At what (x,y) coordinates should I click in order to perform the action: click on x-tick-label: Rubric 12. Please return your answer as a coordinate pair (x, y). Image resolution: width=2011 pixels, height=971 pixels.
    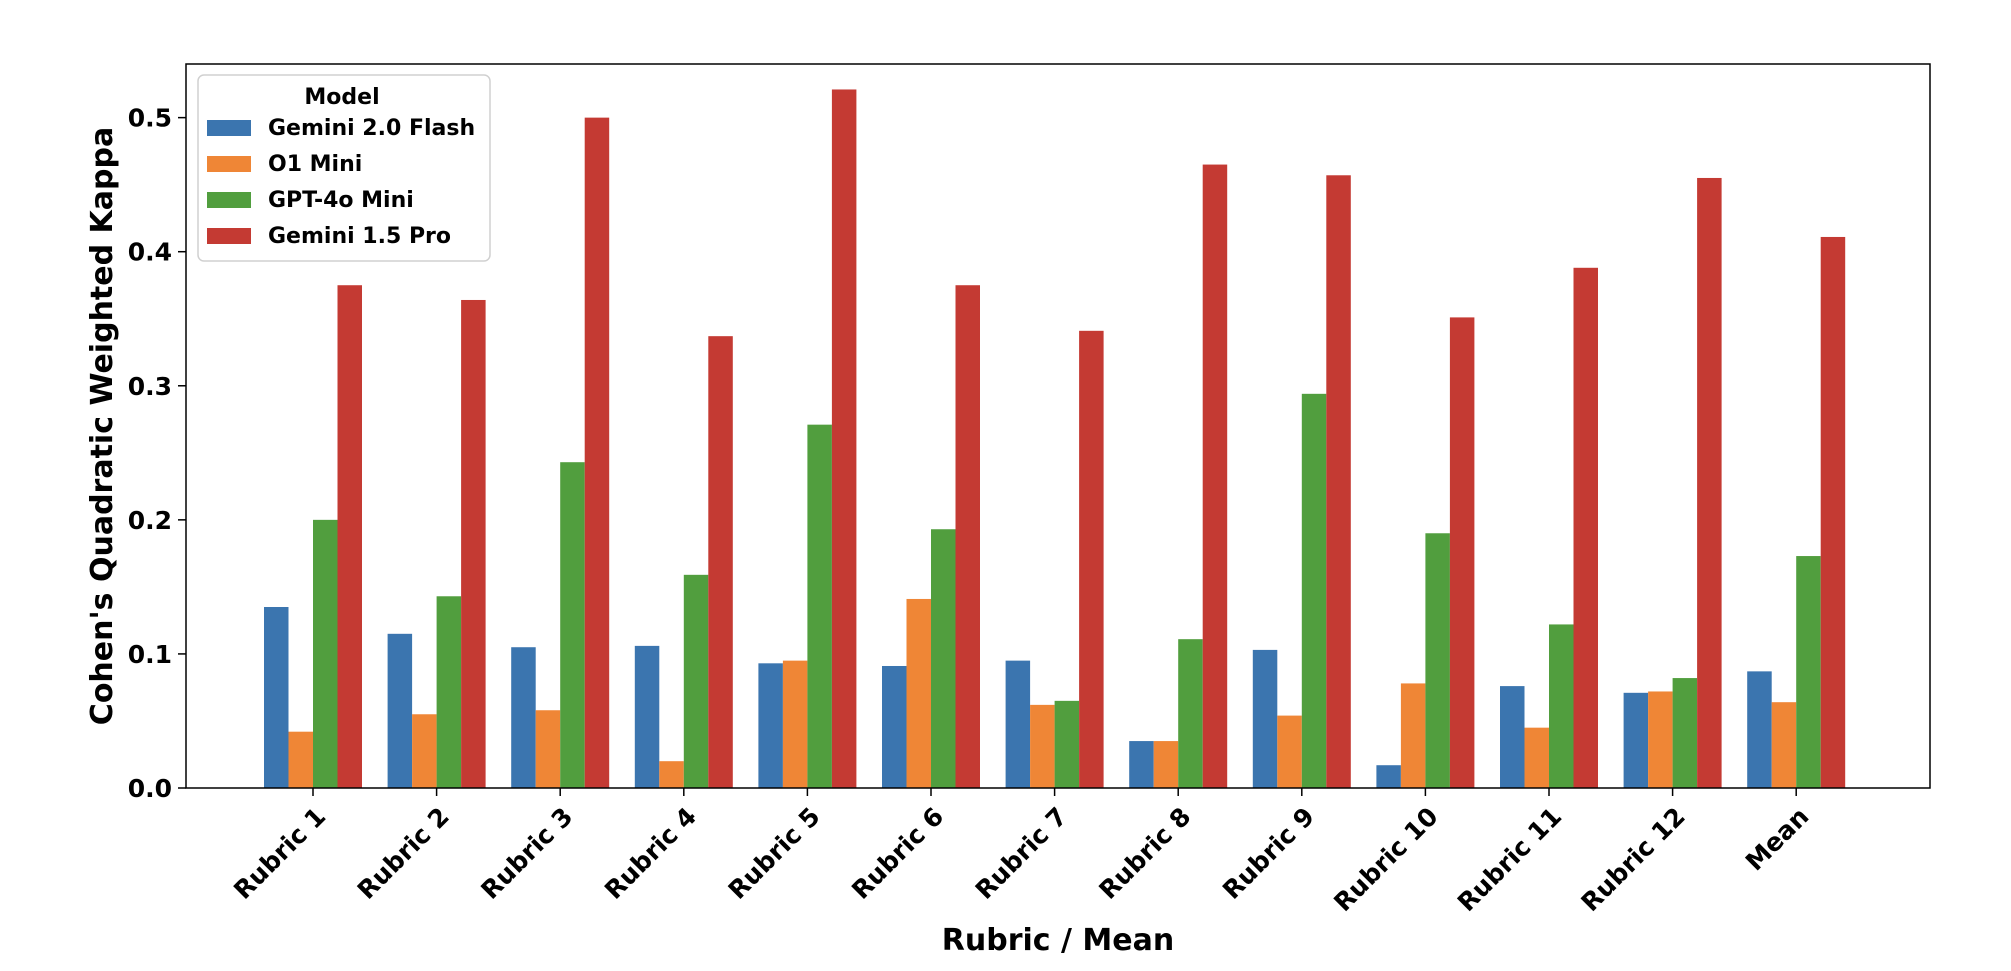
    Looking at the image, I should click on (1632, 859).